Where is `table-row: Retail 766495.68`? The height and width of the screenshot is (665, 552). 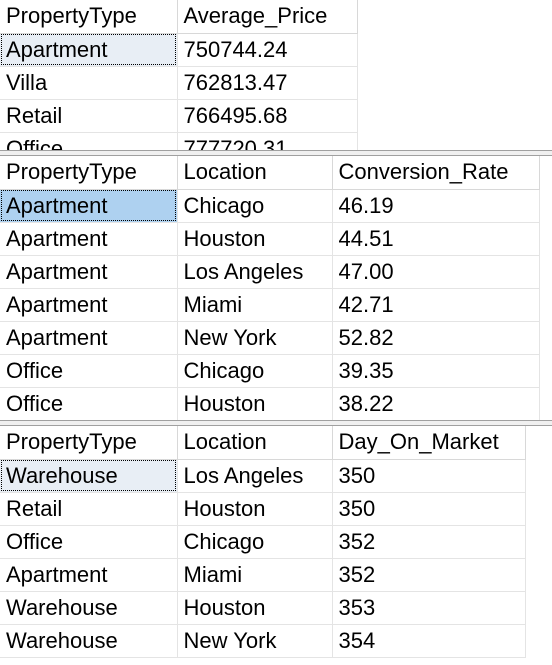
table-row: Retail 766495.68 is located at coordinates (179, 116).